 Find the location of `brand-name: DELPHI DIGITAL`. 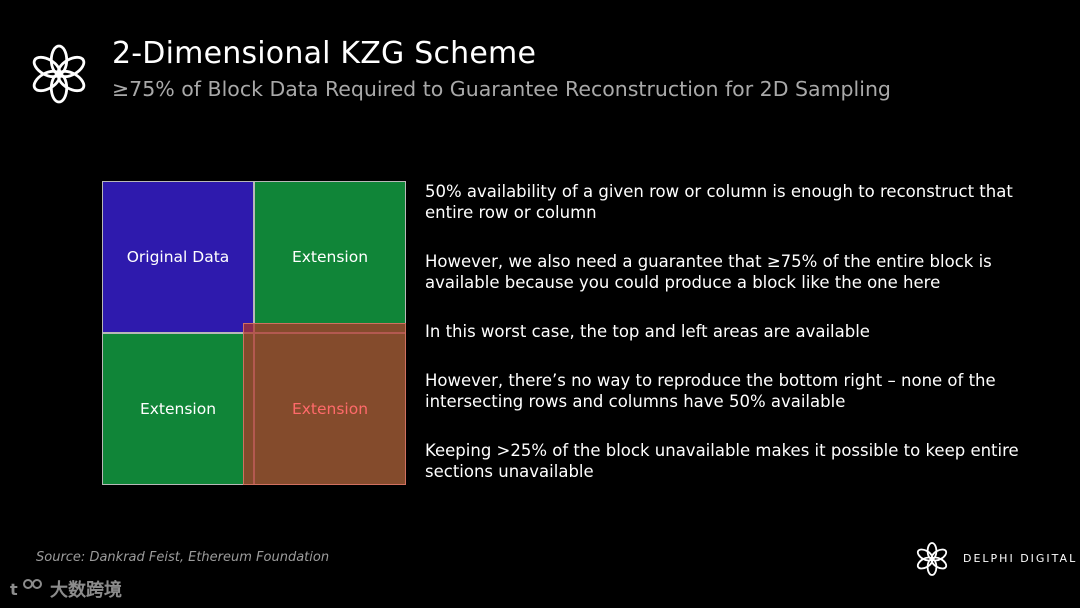

brand-name: DELPHI DIGITAL is located at coordinates (1020, 558).